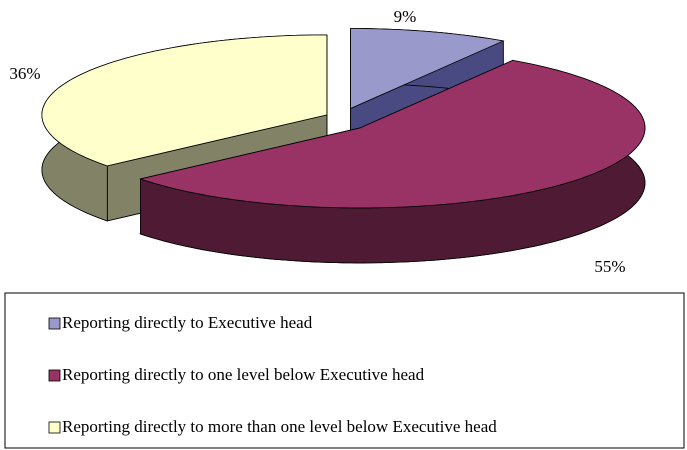  Describe the element at coordinates (609, 266) in the screenshot. I see `data-label: 55%` at that location.